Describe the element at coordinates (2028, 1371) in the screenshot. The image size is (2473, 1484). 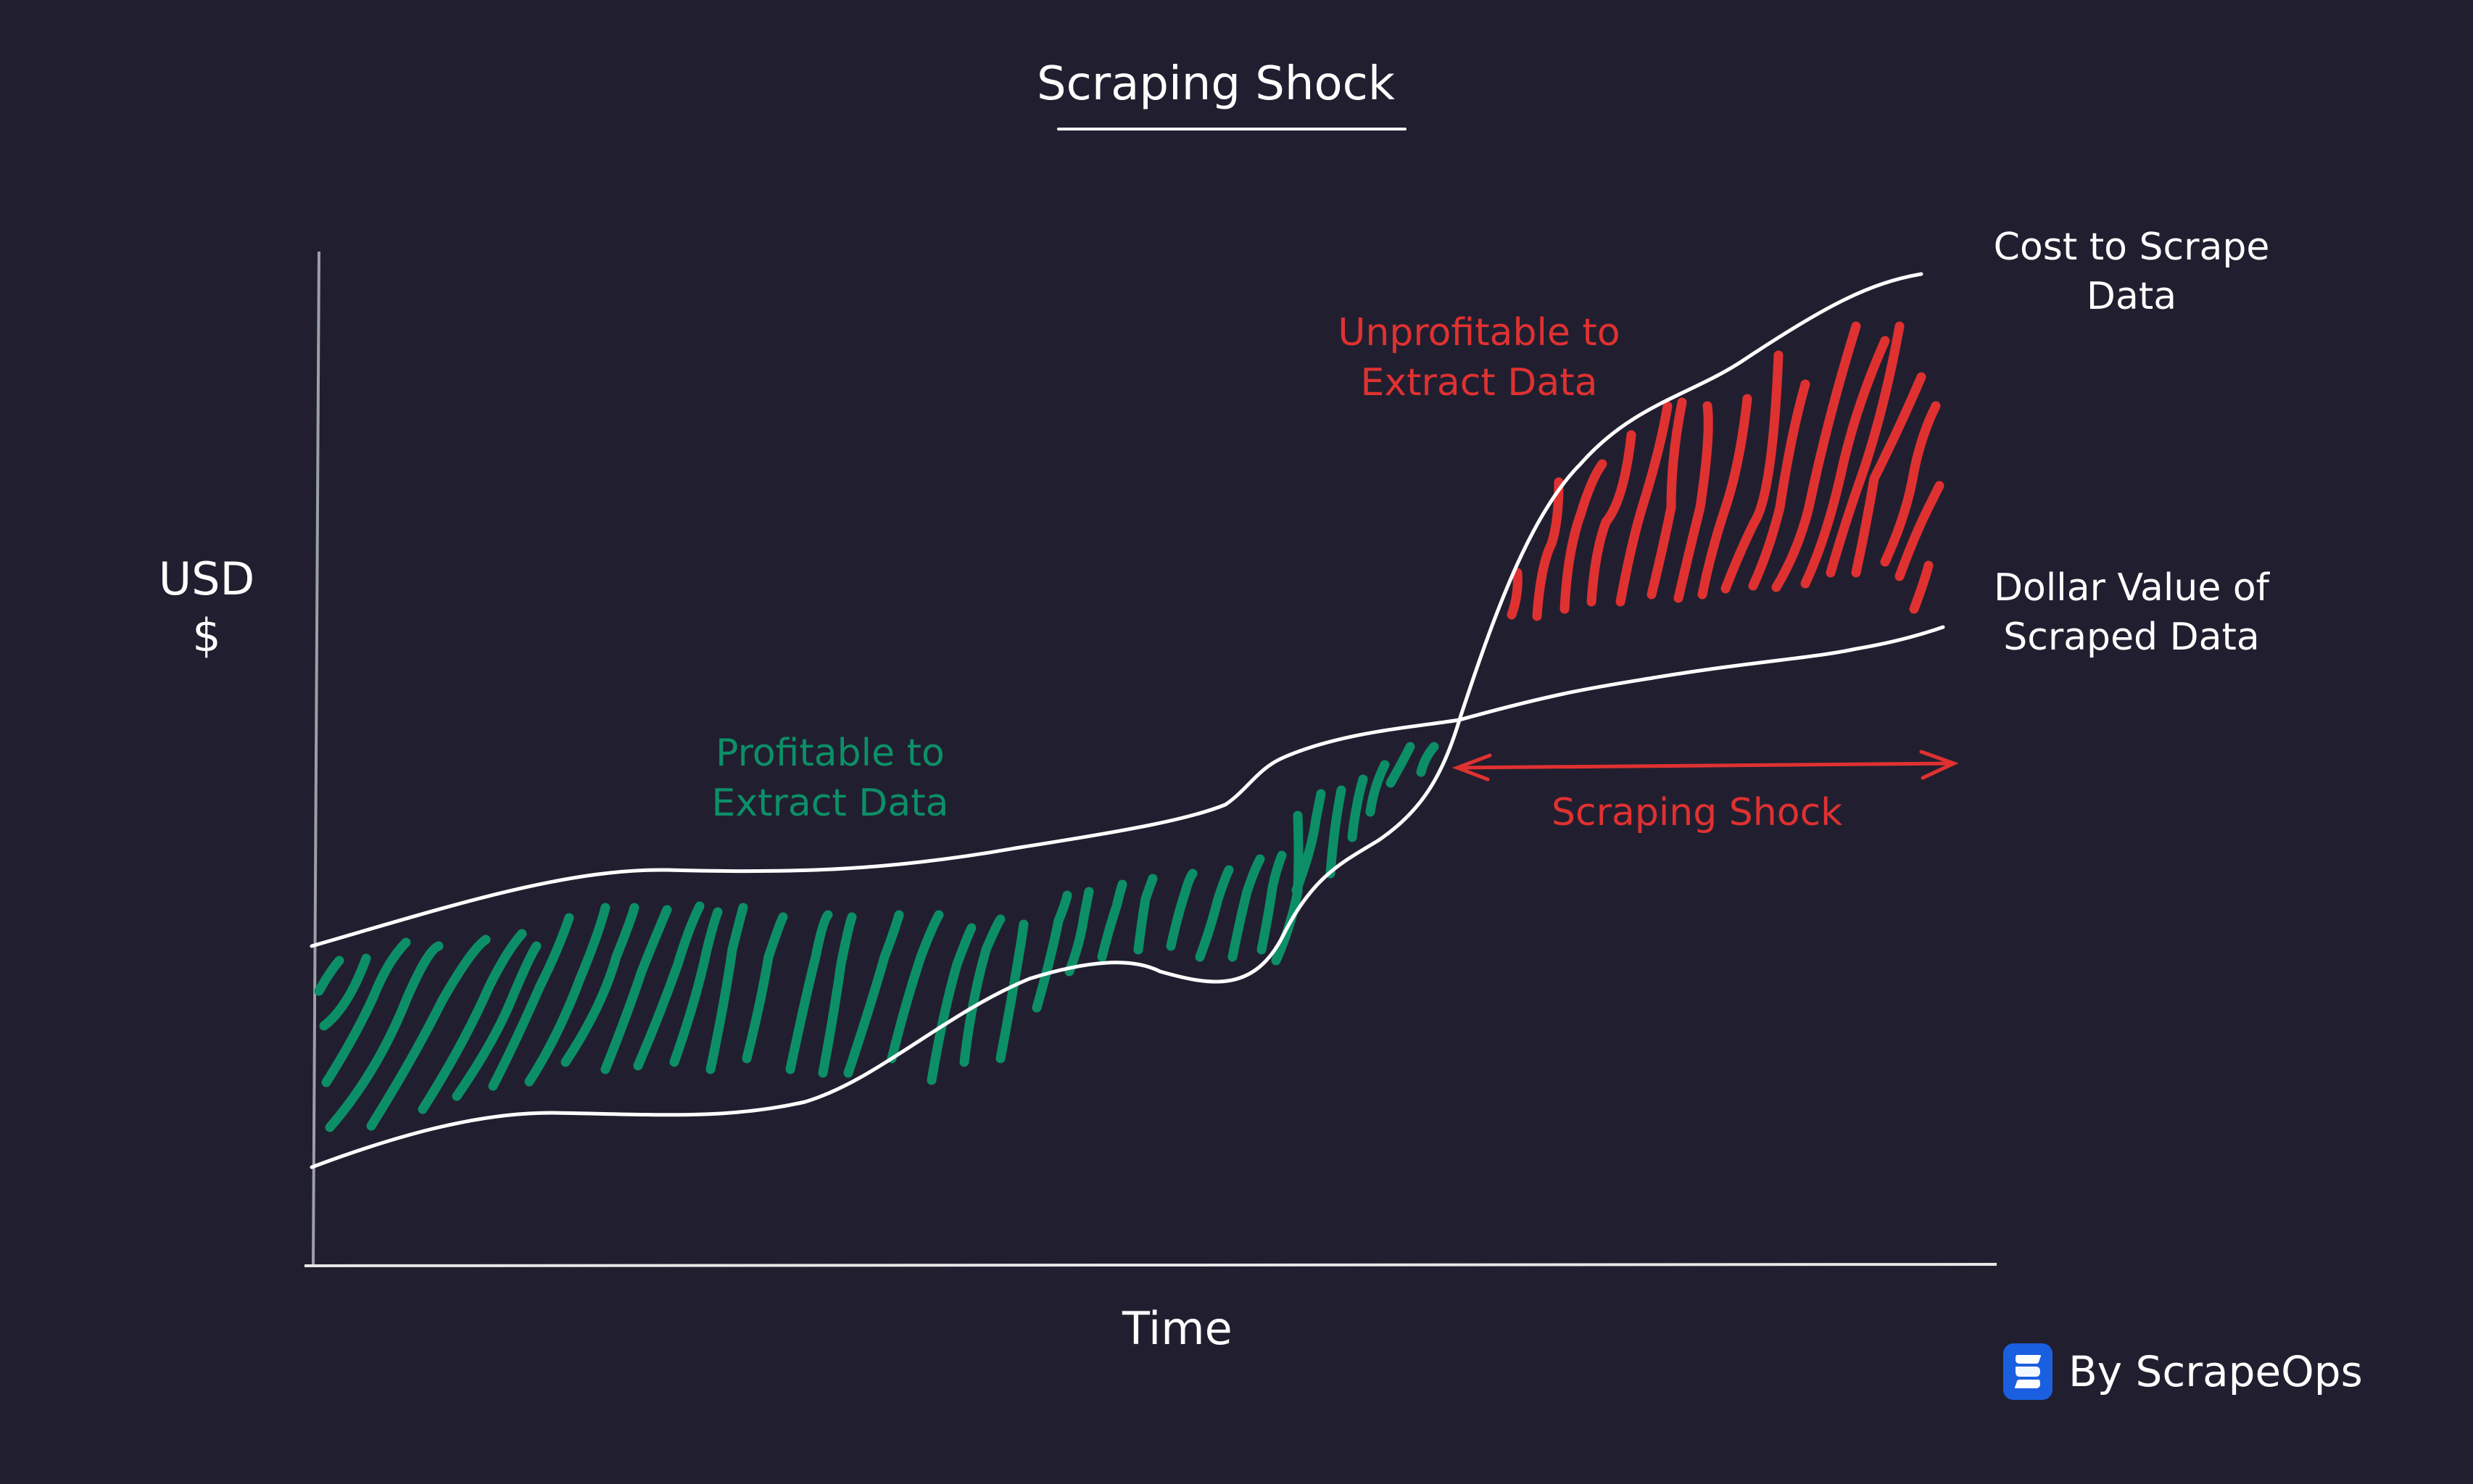
I see `scrapeops-logo-icon` at that location.